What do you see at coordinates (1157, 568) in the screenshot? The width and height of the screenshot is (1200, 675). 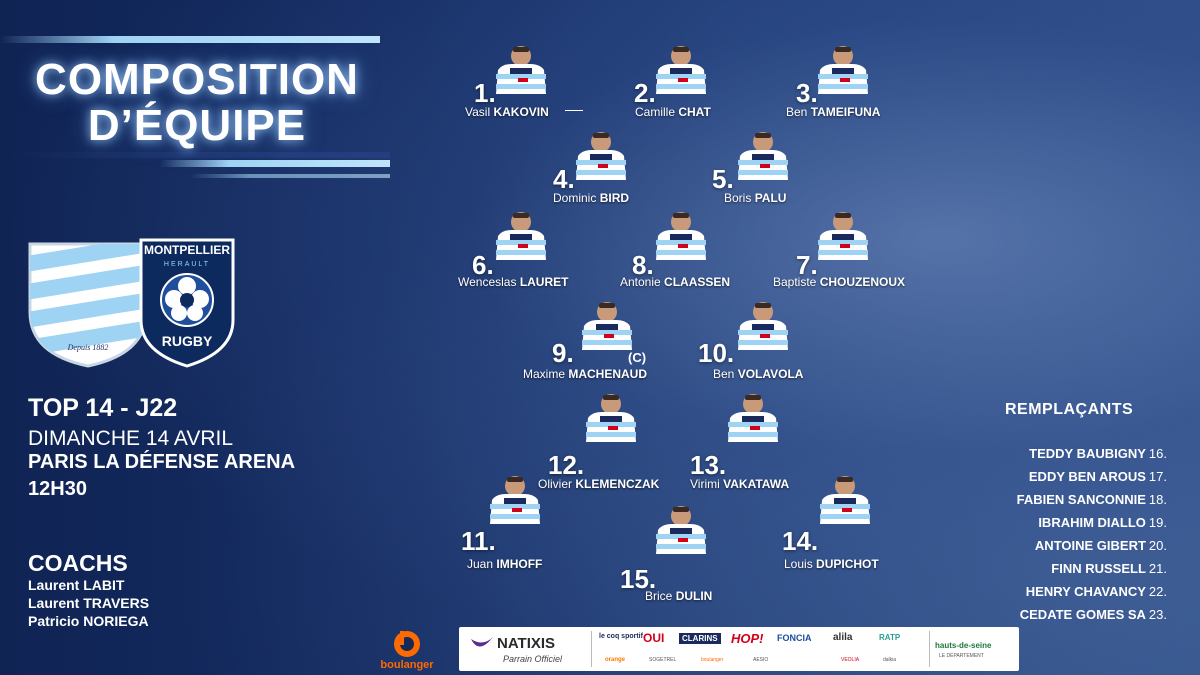 I see `substitute-number: 21.` at bounding box center [1157, 568].